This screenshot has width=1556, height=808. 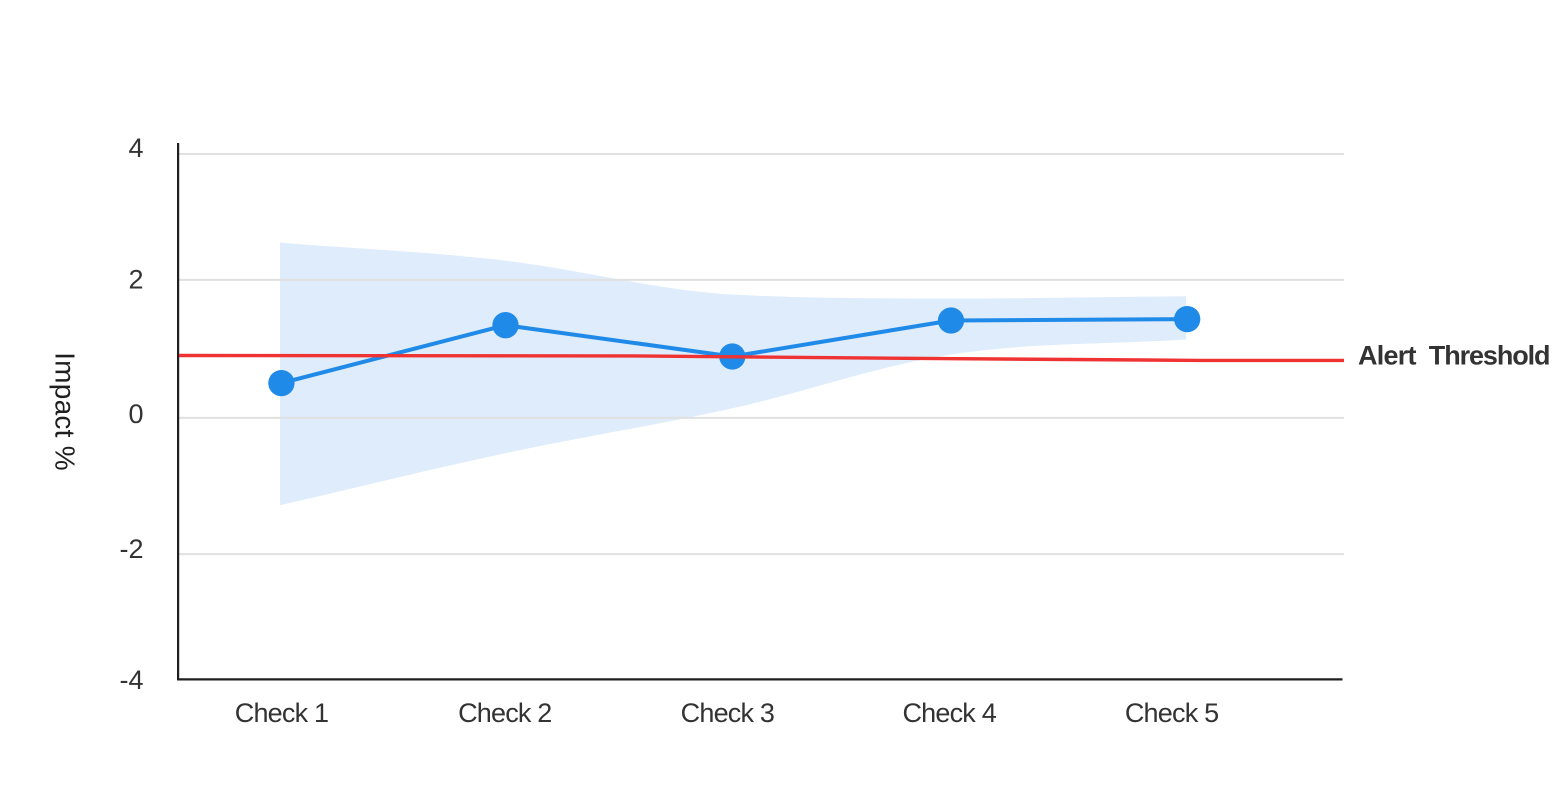 I want to click on svg-text: Check 4, so click(x=949, y=713).